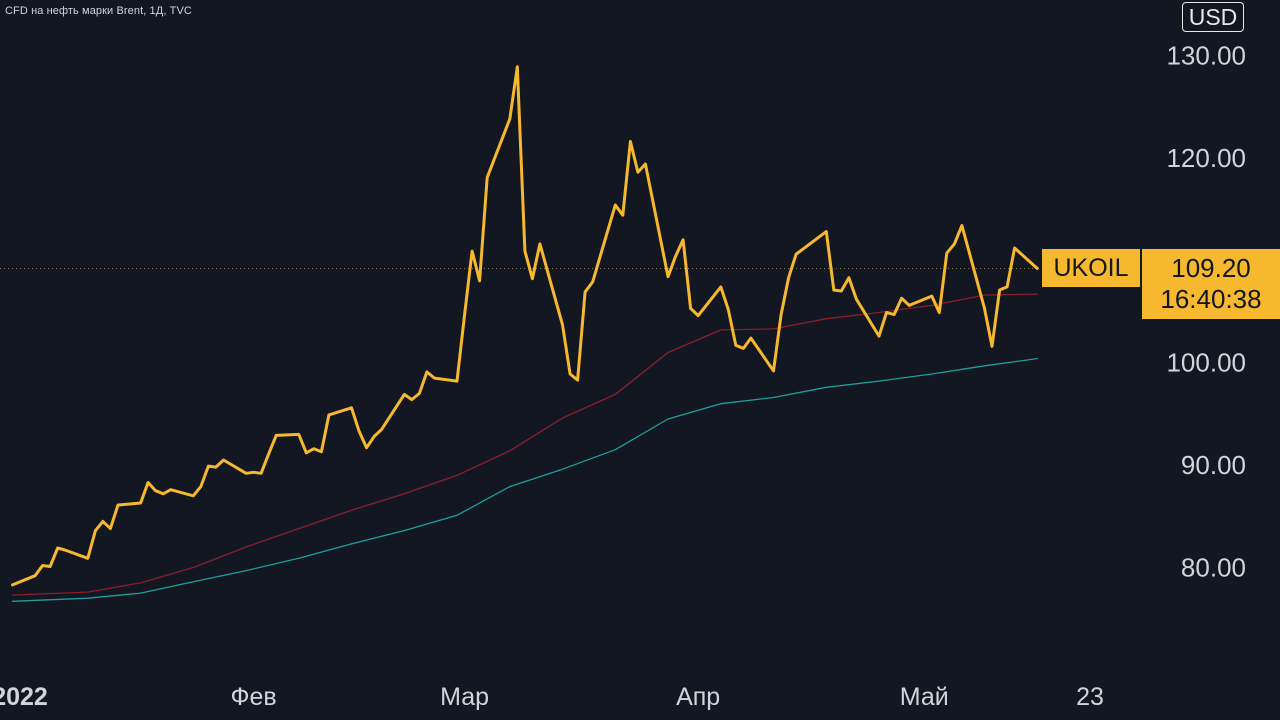 The height and width of the screenshot is (720, 1280). What do you see at coordinates (1211, 268) in the screenshot?
I see `last-price-value: 109.20` at bounding box center [1211, 268].